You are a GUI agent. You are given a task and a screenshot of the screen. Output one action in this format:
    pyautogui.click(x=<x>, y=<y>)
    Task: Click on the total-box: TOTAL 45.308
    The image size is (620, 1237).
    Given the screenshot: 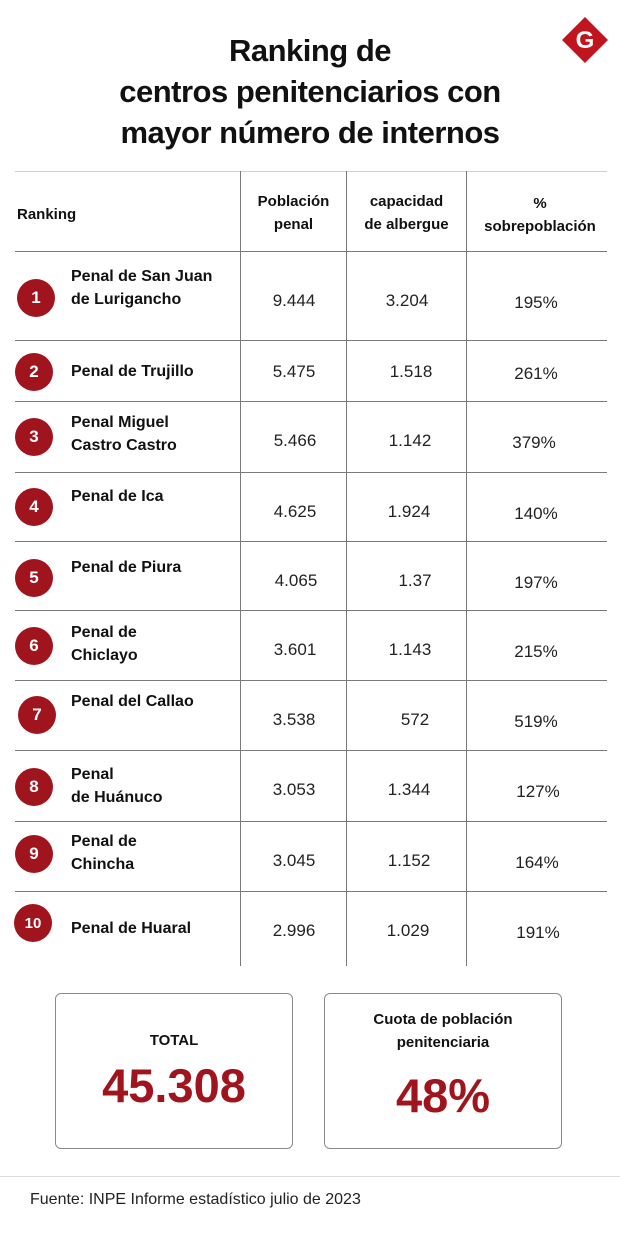 What is the action you would take?
    pyautogui.click(x=174, y=1071)
    